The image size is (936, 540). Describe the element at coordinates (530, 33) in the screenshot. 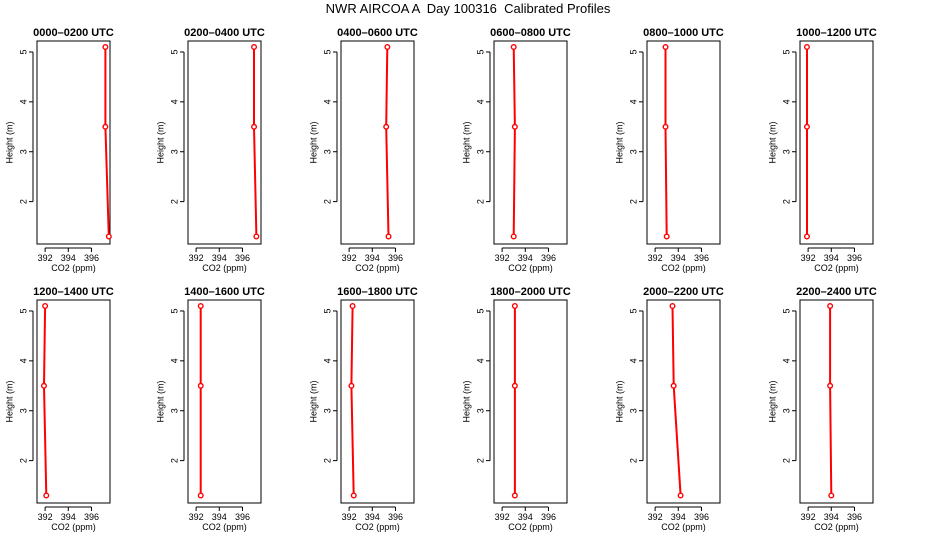

I see `panel-title: 0600–0800 UTC` at that location.